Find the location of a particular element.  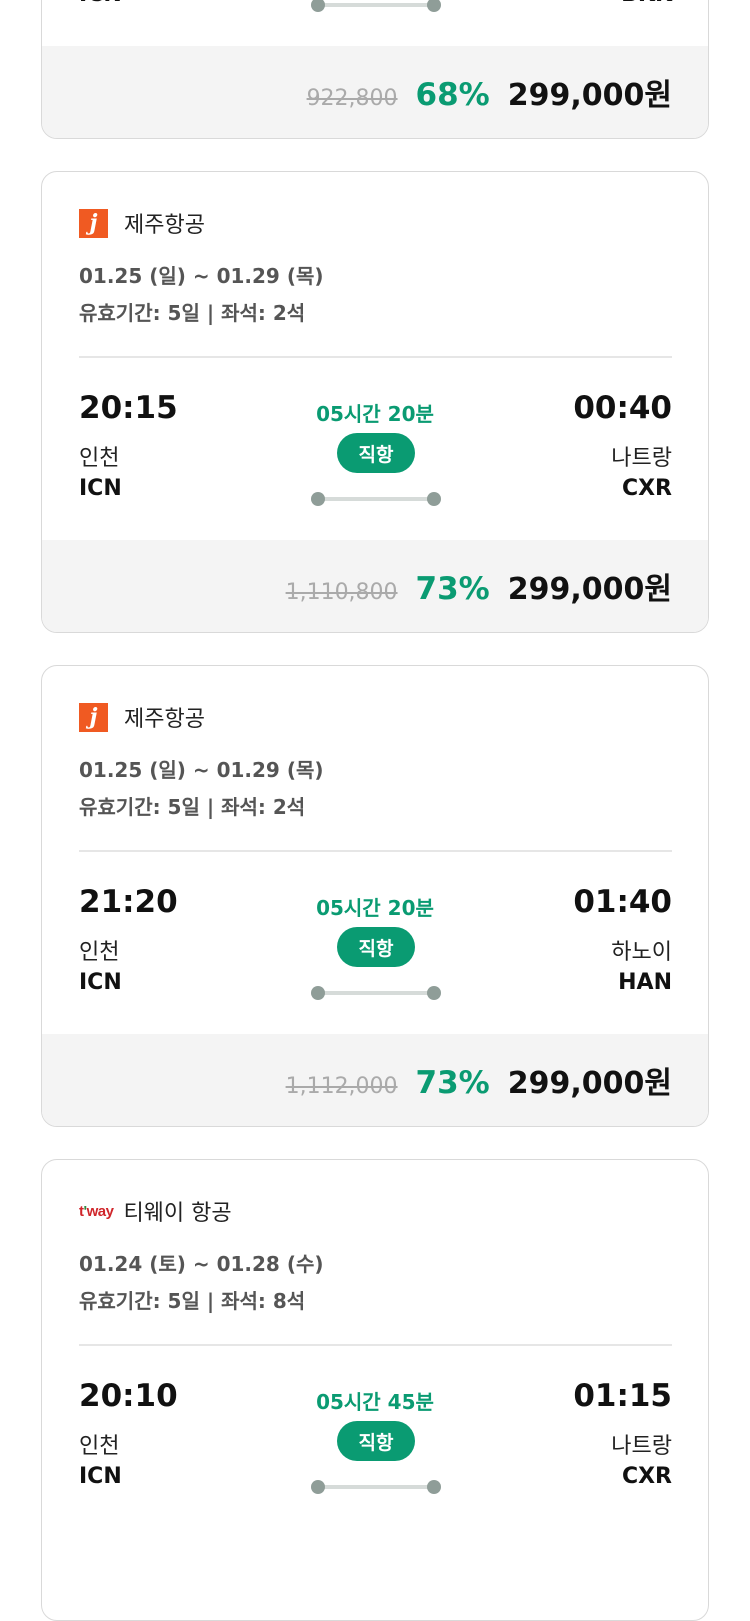

arrival-city: 하노이 is located at coordinates (641, 952).